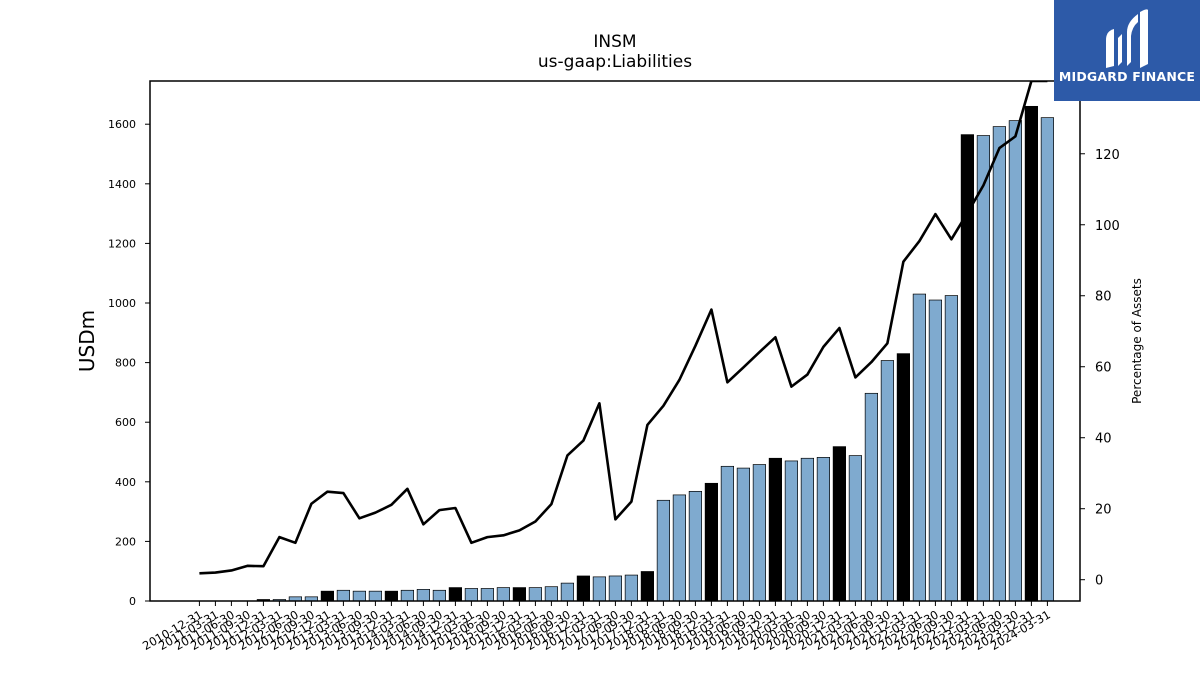 The width and height of the screenshot is (1200, 675). Describe the element at coordinates (1099, 581) in the screenshot. I see `right-tick-label: 0` at that location.